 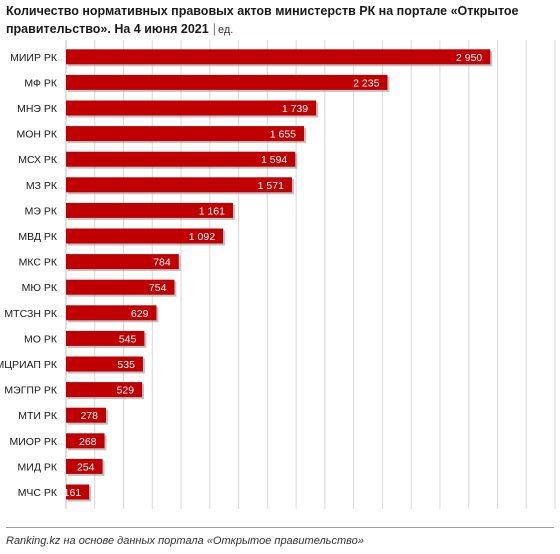 What do you see at coordinates (38, 237) in the screenshot?
I see `category-label: МВД РК` at bounding box center [38, 237].